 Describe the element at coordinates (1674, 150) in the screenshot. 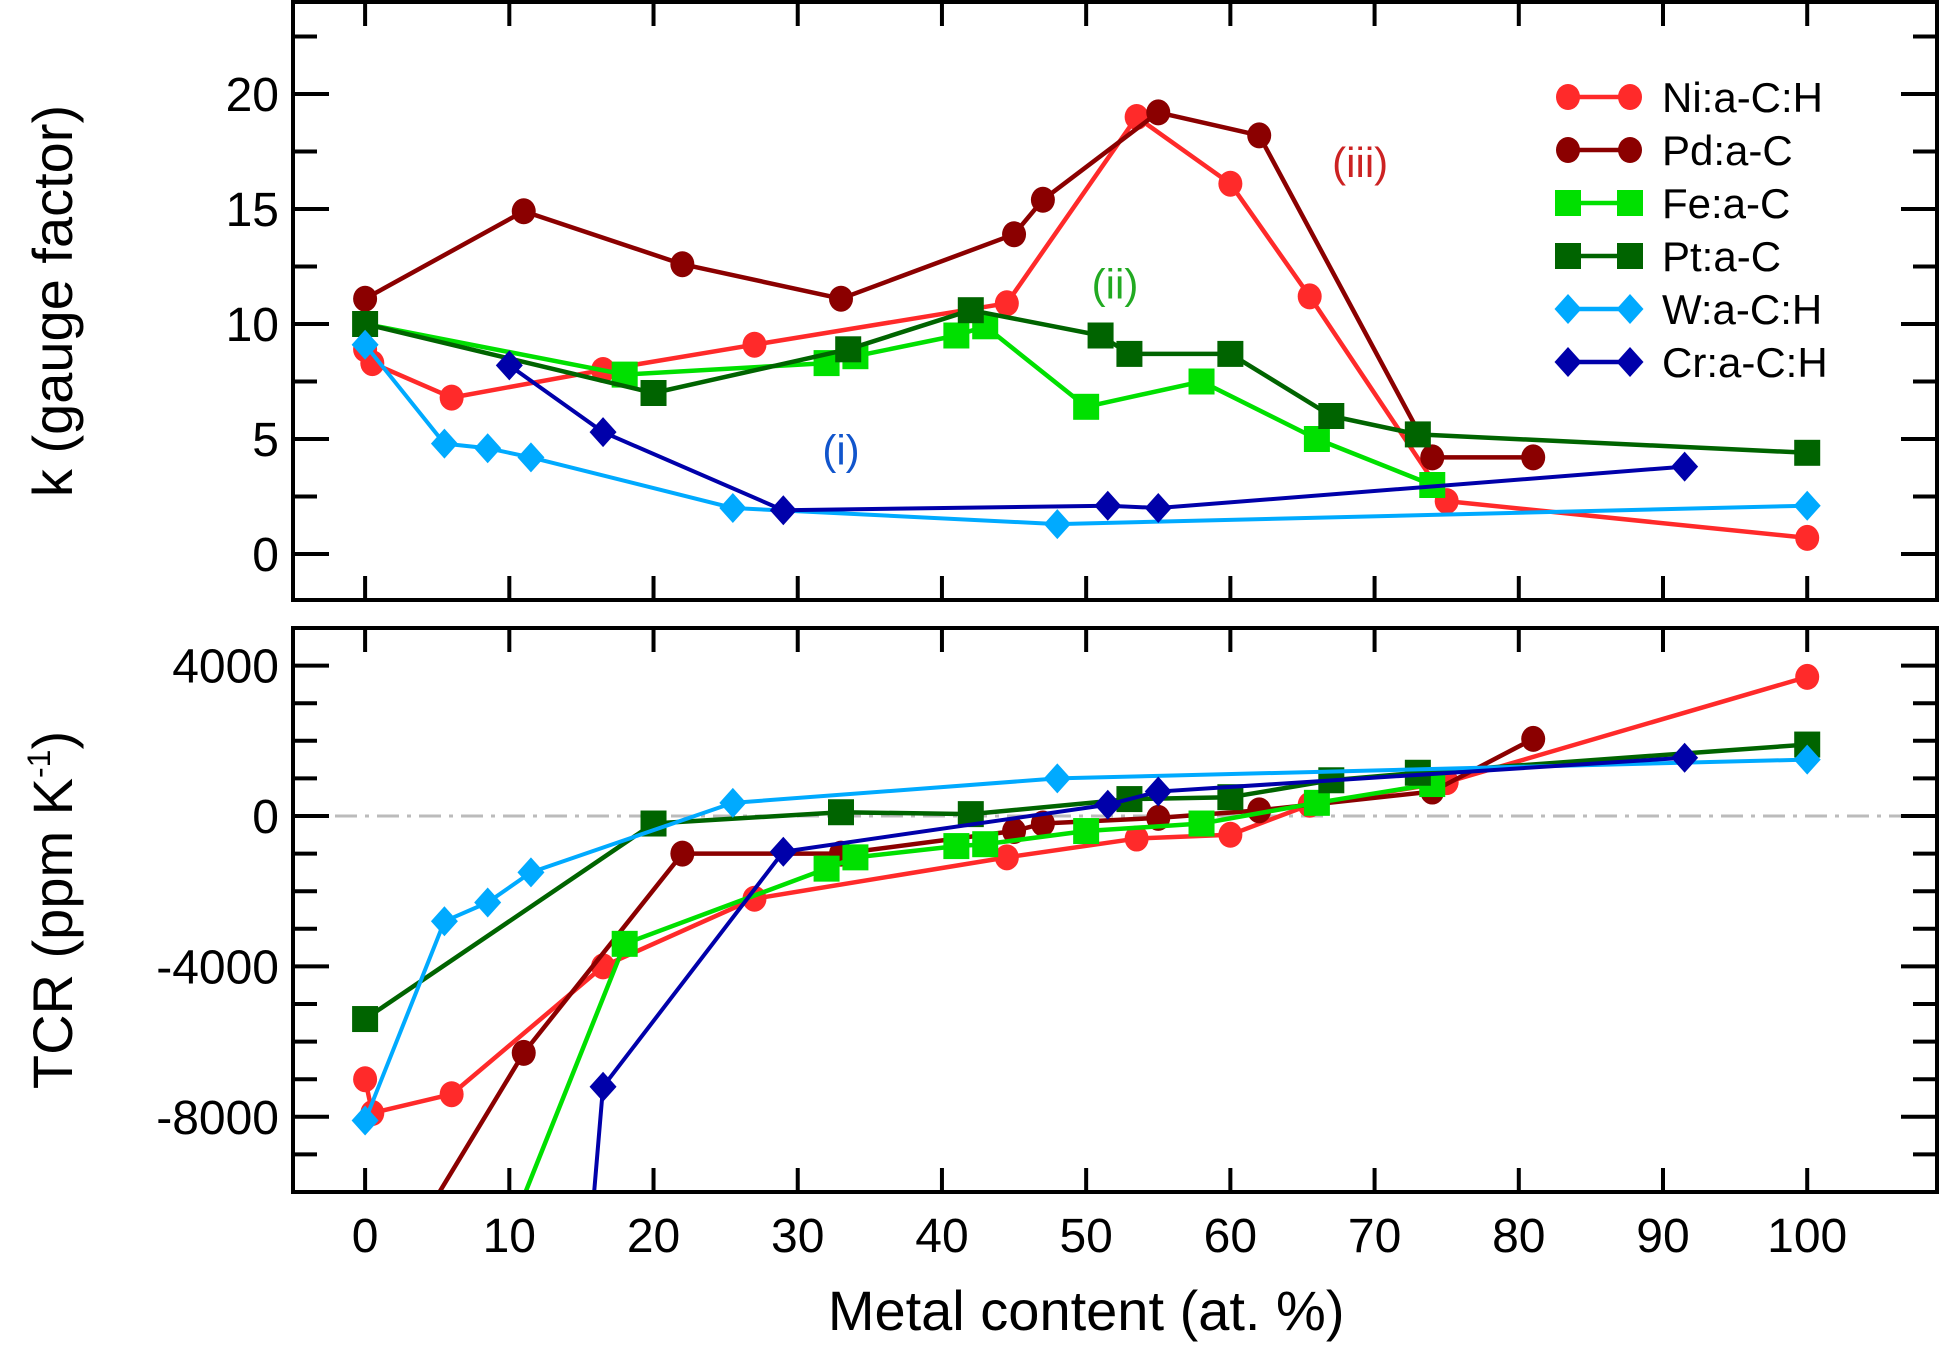

I see `legend-item: Pd:a-C` at that location.